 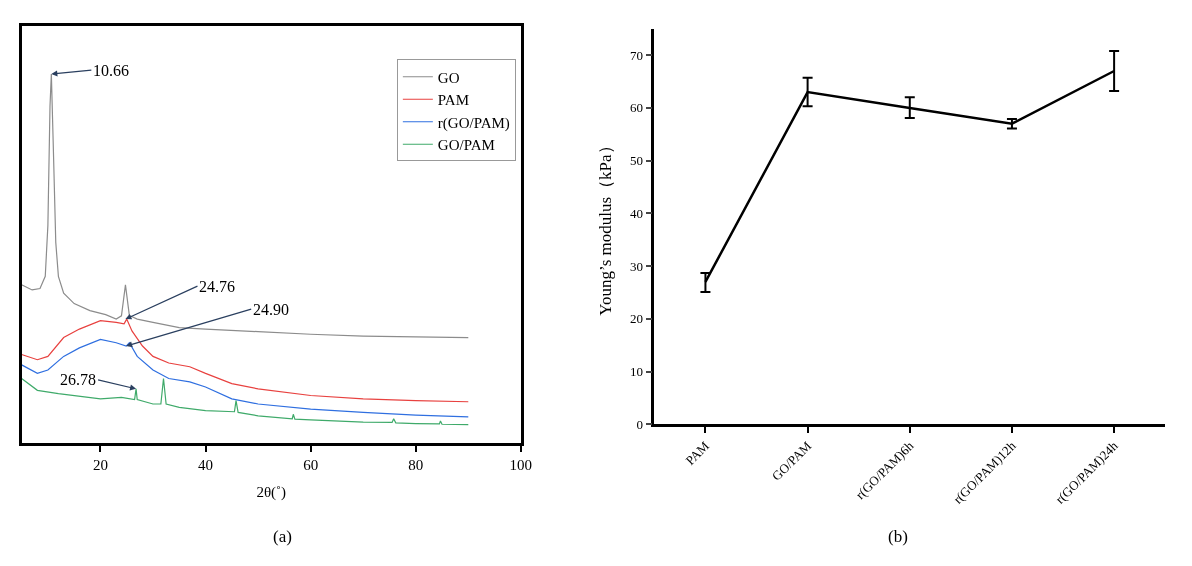 What do you see at coordinates (637, 372) in the screenshot?
I see `y-tick-label: 10` at bounding box center [637, 372].